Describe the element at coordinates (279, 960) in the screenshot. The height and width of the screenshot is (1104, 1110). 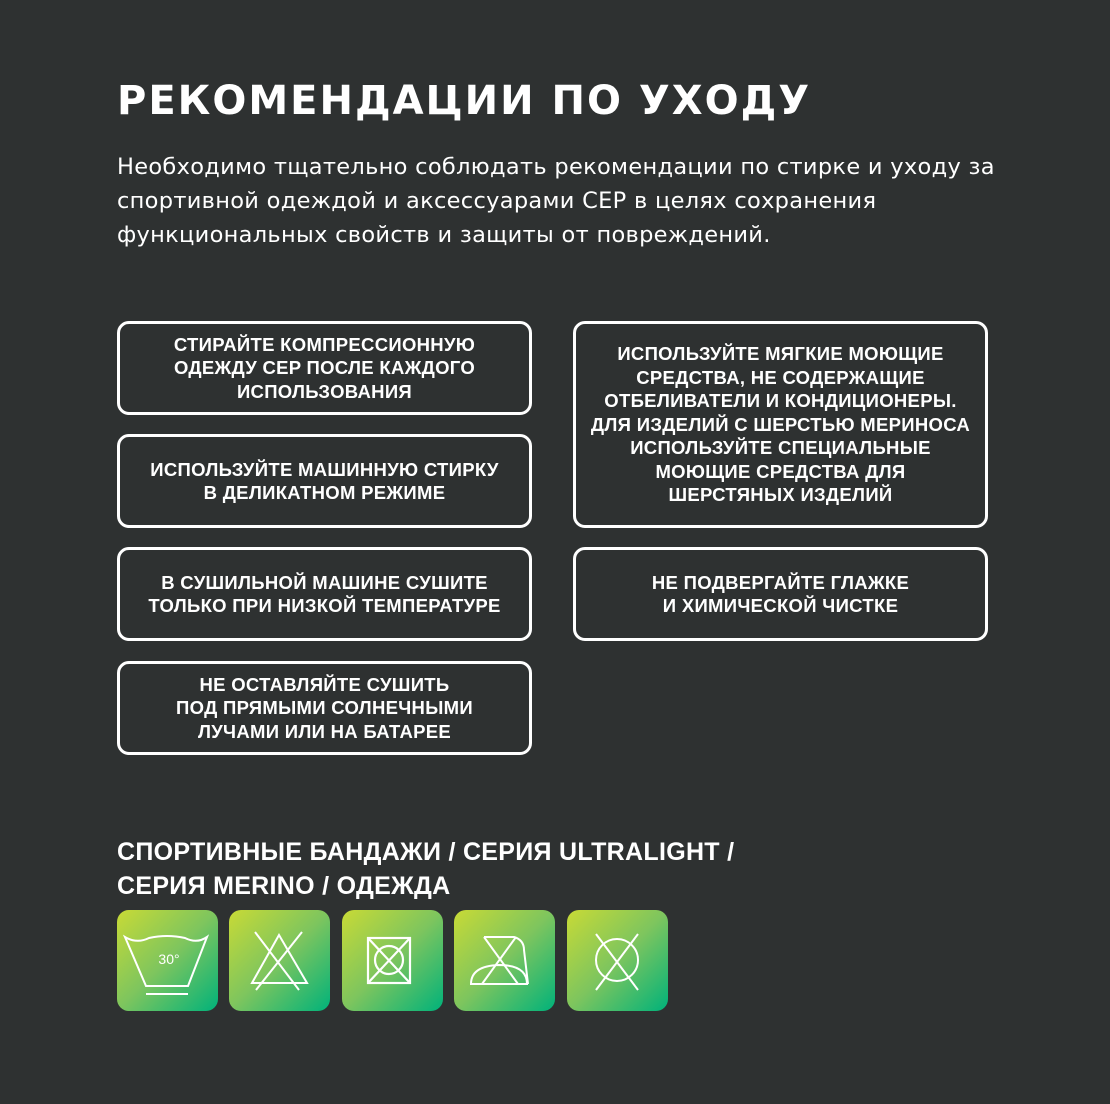
I see `no-bleach-icon` at that location.